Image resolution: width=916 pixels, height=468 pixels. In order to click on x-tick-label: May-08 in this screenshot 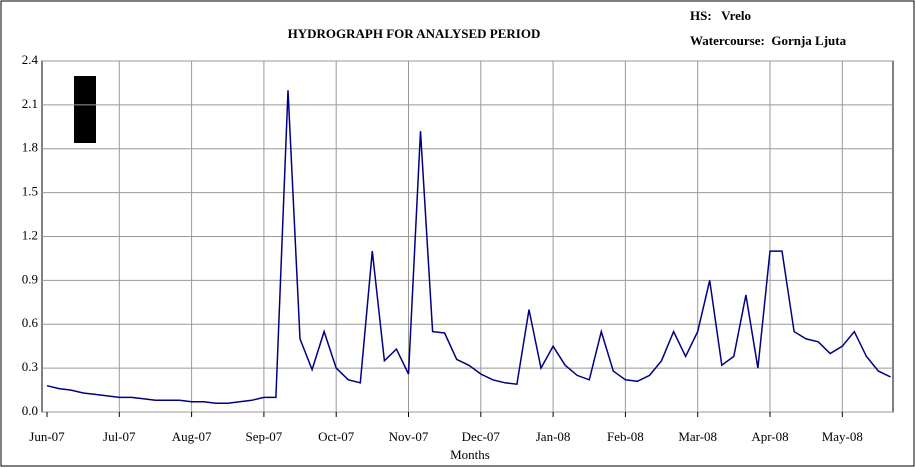, I will do `click(842, 436)`.